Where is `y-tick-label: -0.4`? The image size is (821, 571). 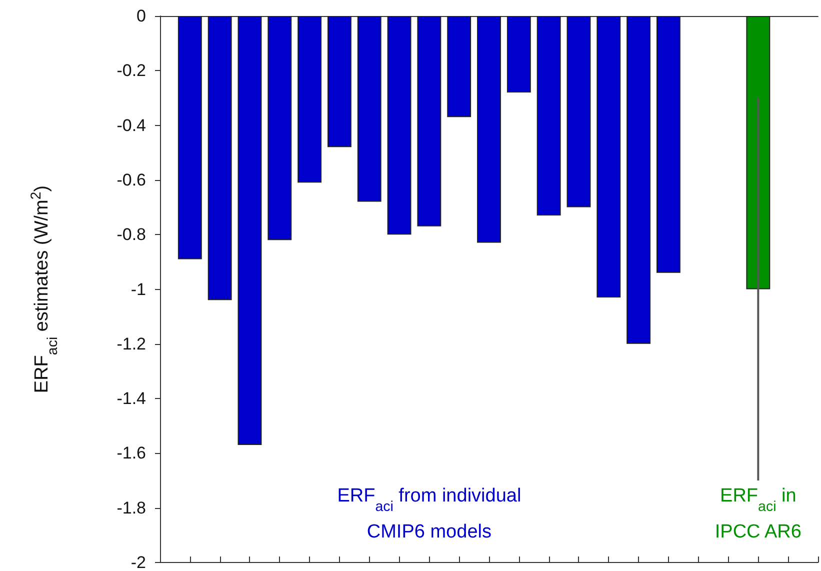
y-tick-label: -0.4 is located at coordinates (131, 125).